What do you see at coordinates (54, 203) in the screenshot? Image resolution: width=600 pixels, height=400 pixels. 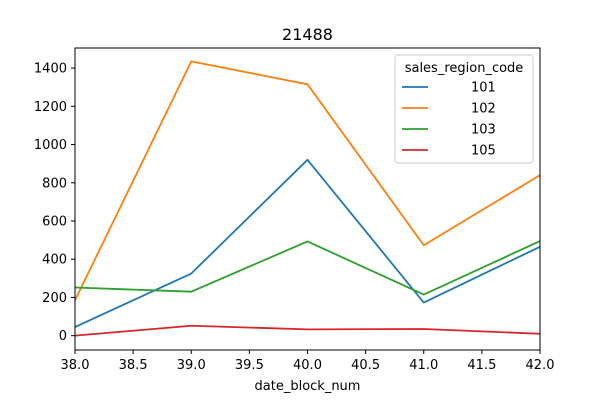 I see `y-axis: 0 200 400 600 800 1000 1200 1400` at bounding box center [54, 203].